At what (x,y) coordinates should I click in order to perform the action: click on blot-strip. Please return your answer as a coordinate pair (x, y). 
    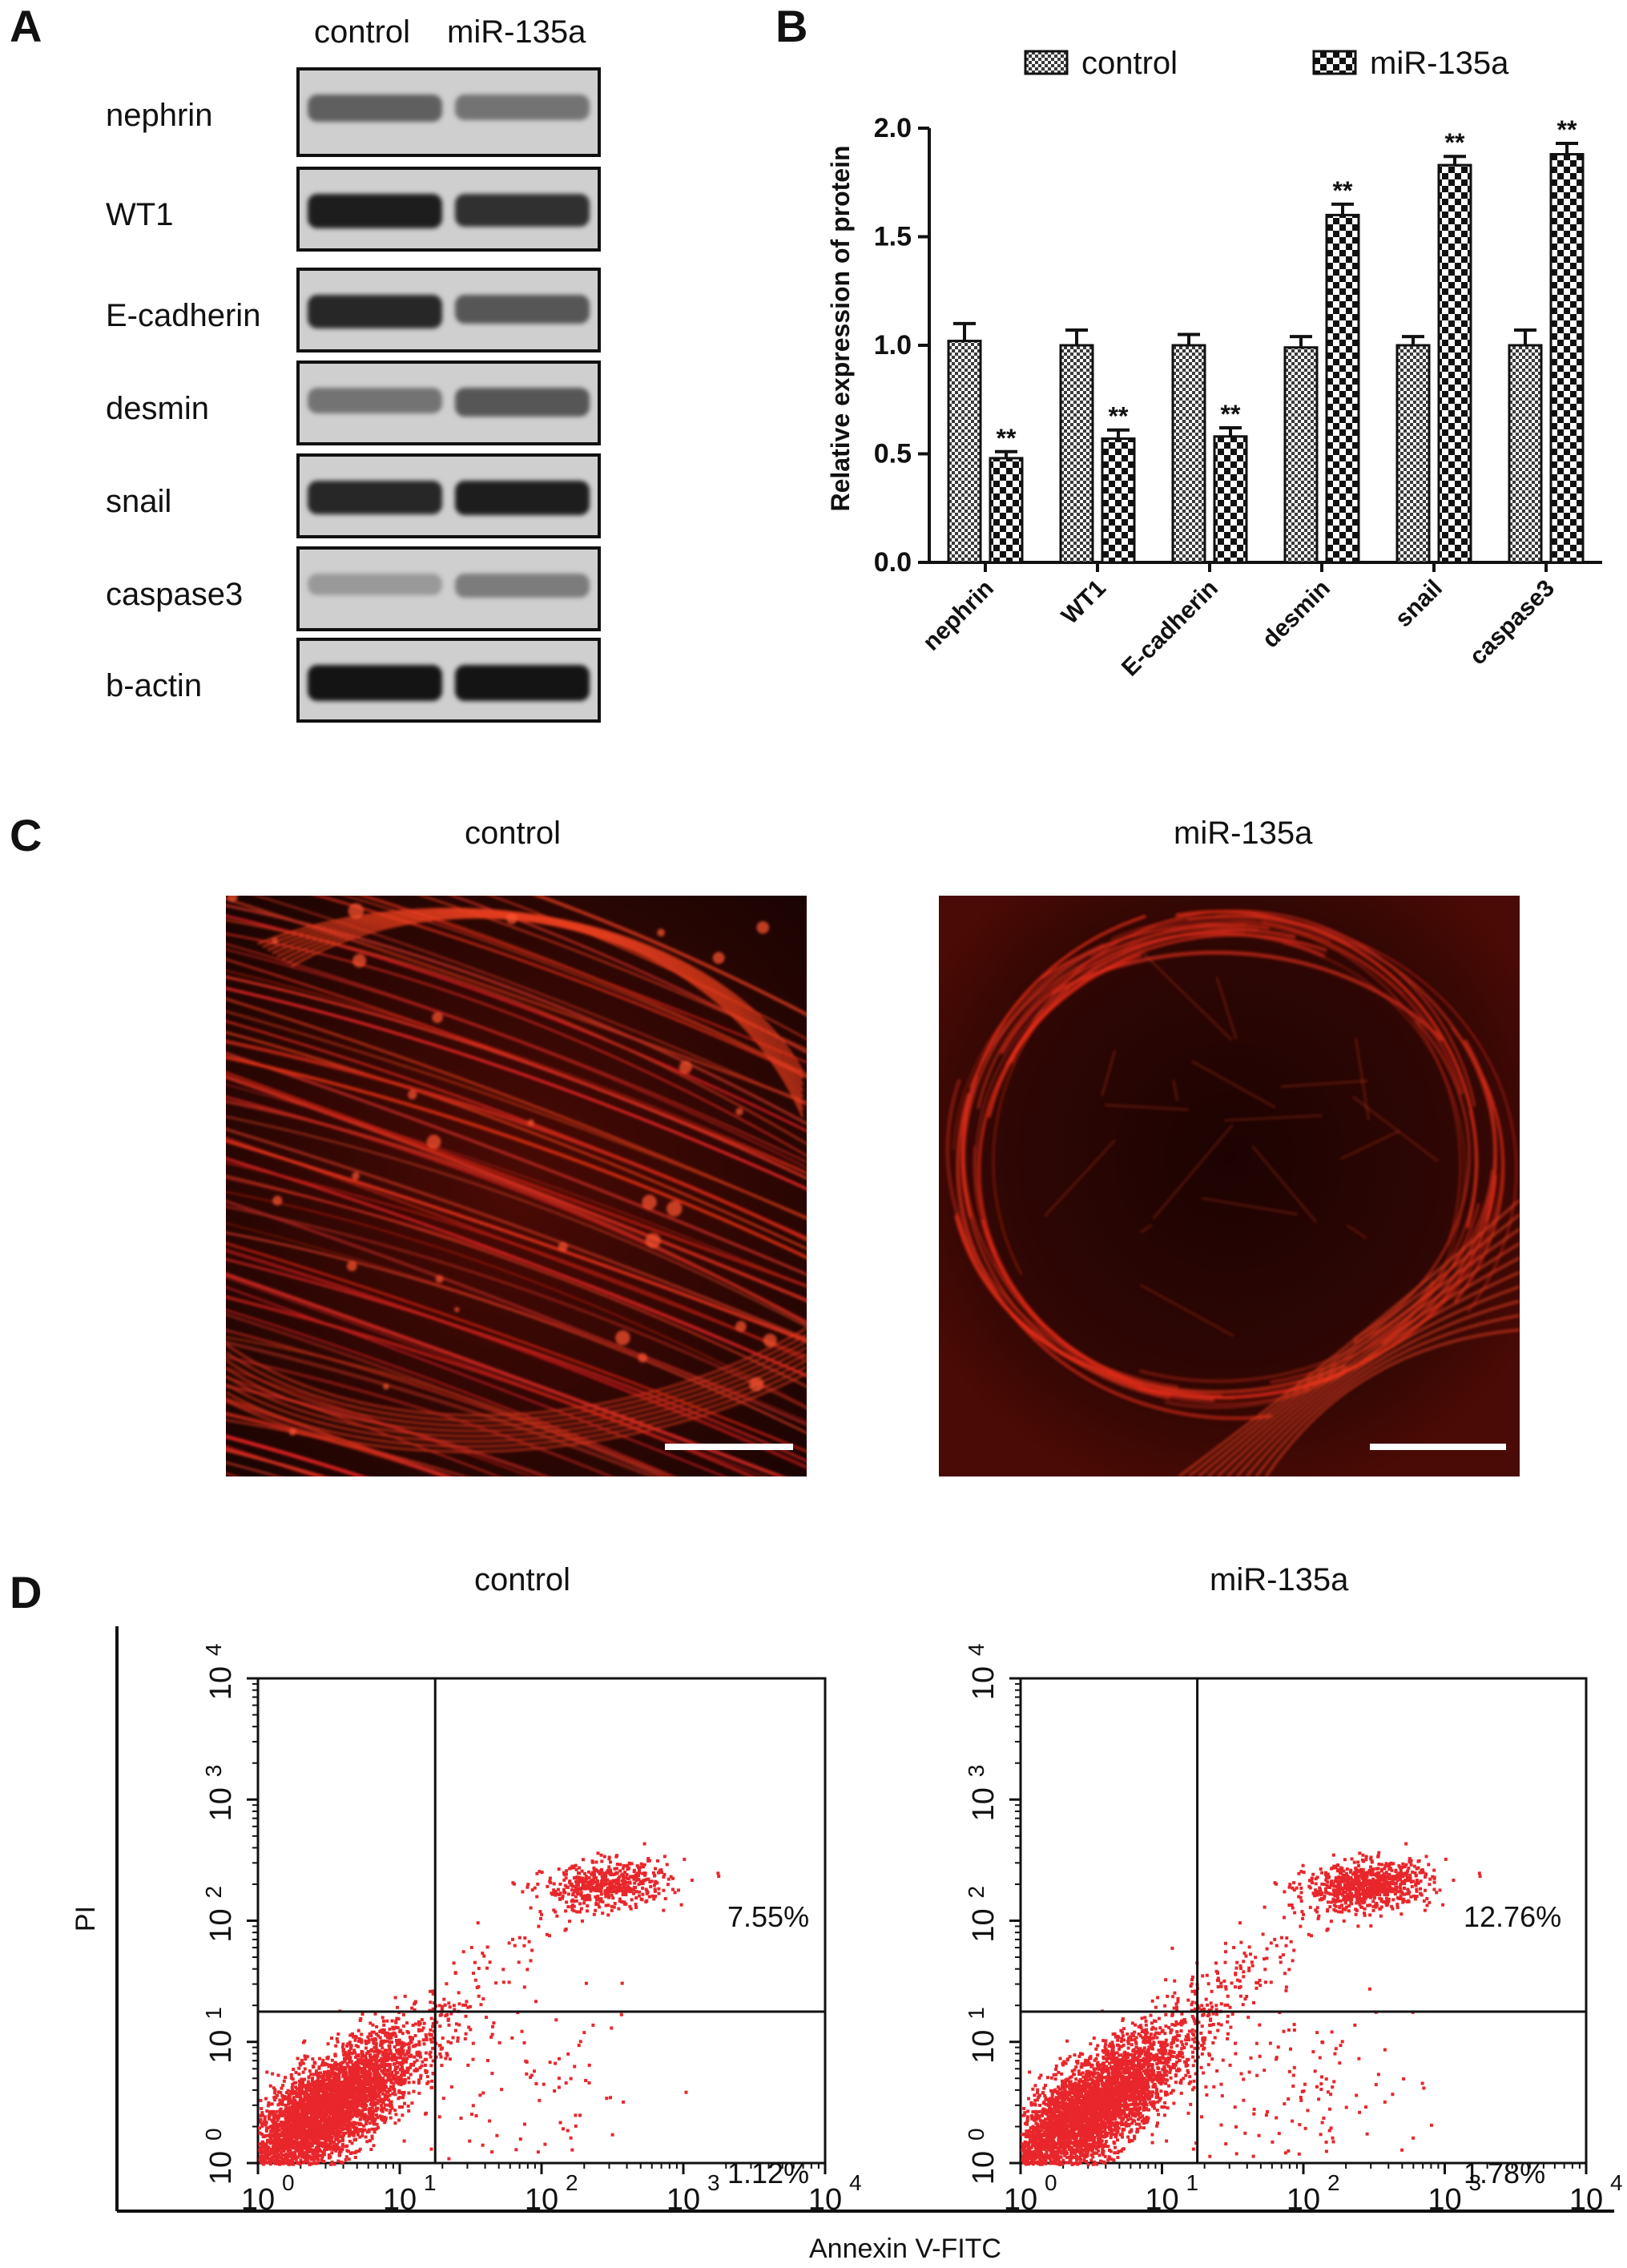
    Looking at the image, I should click on (449, 589).